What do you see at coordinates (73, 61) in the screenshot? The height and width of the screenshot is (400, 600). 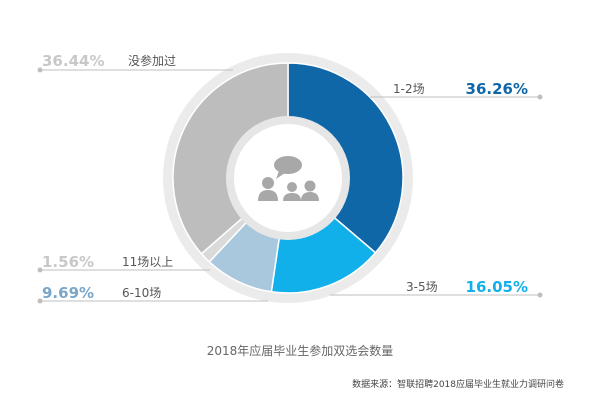 I see `slice-value-label: 36.44%` at bounding box center [73, 61].